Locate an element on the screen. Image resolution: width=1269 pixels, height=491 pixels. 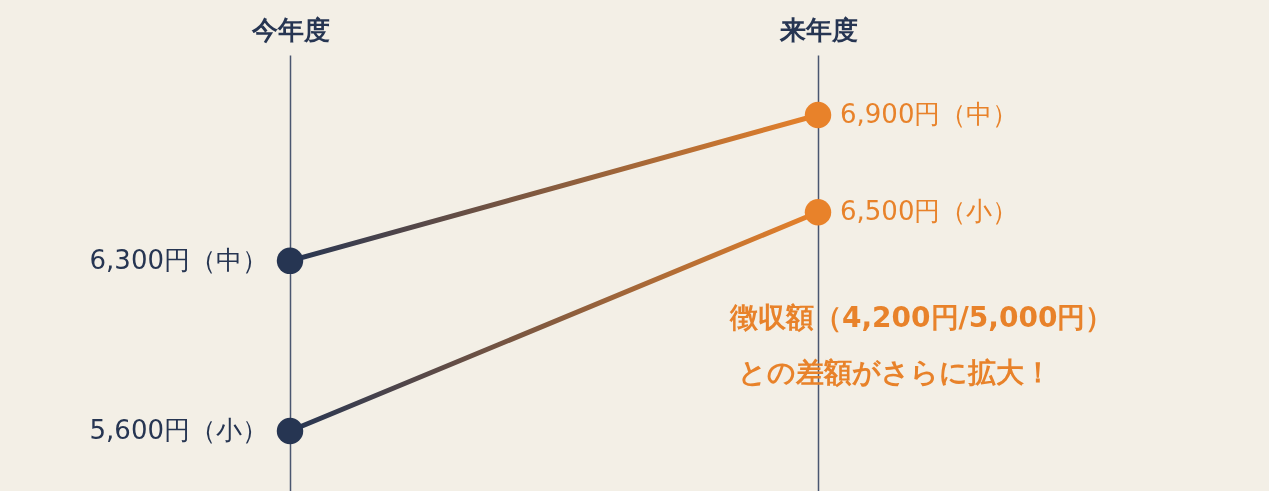
annotation: 徴収額（4,200円/5,000円） is located at coordinates (921, 317).